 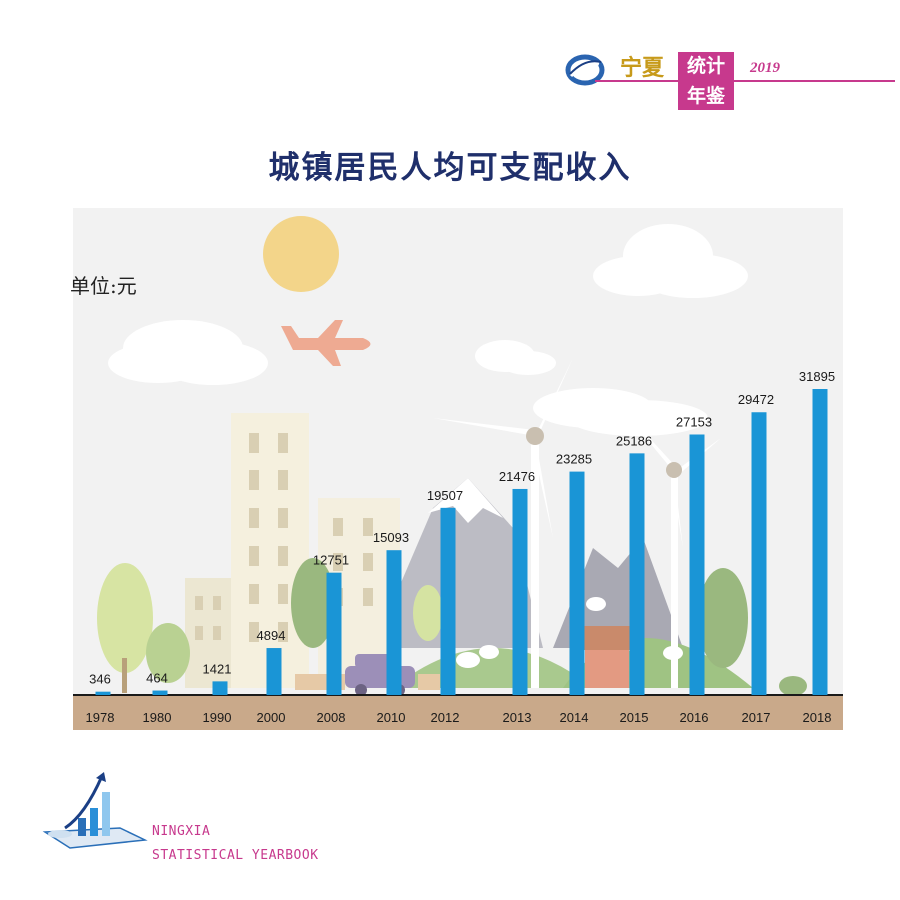 What do you see at coordinates (745, 81) in the screenshot?
I see `brand-divider` at bounding box center [745, 81].